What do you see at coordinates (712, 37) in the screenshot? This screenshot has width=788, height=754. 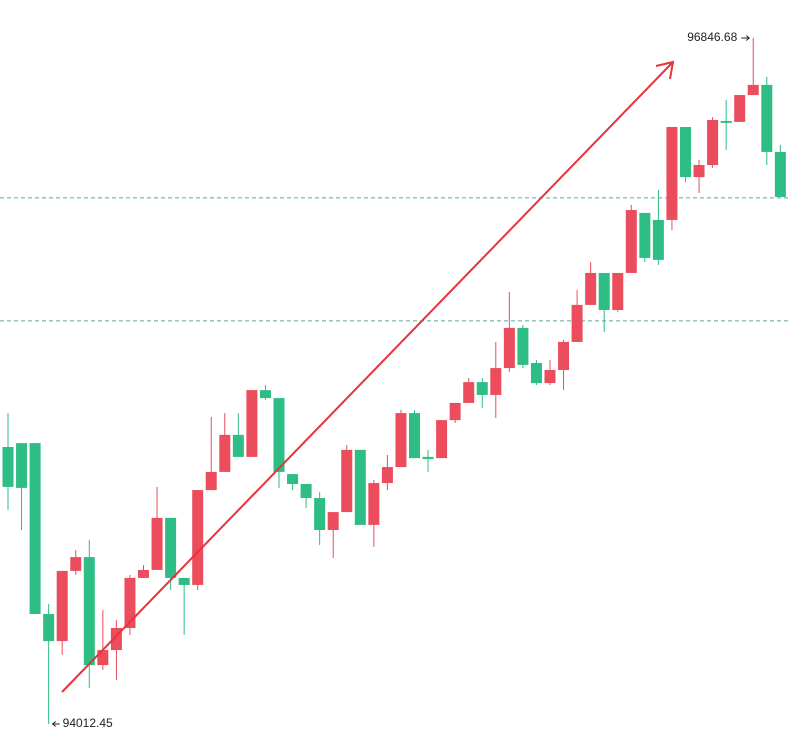 I see `max-label: 96846.68` at bounding box center [712, 37].